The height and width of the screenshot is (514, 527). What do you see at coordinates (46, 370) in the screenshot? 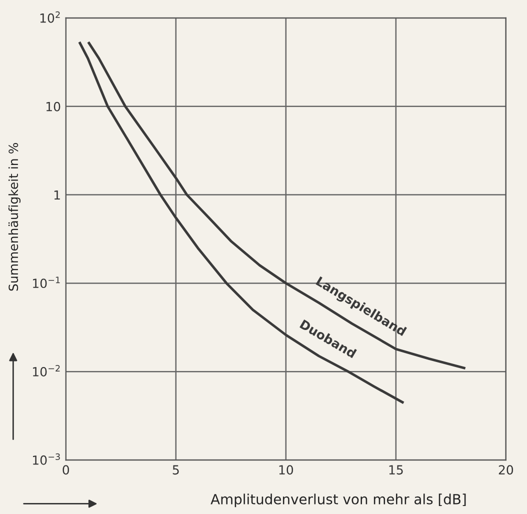
I see `y-tick-label: 10$^{−2}$` at bounding box center [46, 370].